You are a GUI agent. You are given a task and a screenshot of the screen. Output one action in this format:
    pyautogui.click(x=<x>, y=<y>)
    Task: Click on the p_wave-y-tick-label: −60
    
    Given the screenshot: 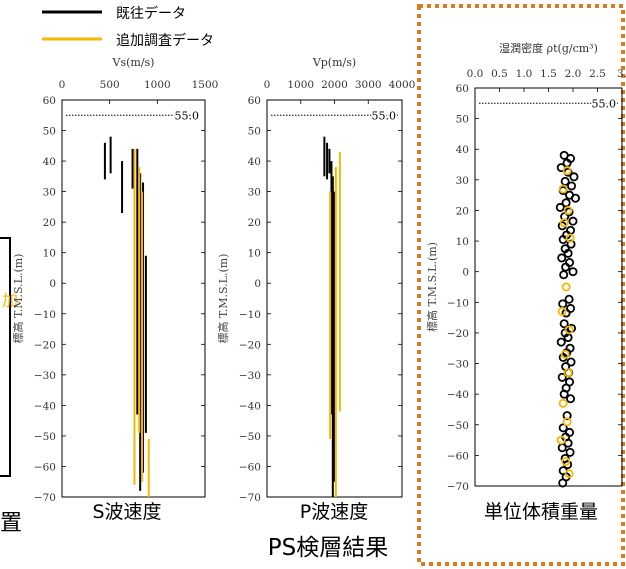 What is the action you would take?
    pyautogui.click(x=250, y=467)
    